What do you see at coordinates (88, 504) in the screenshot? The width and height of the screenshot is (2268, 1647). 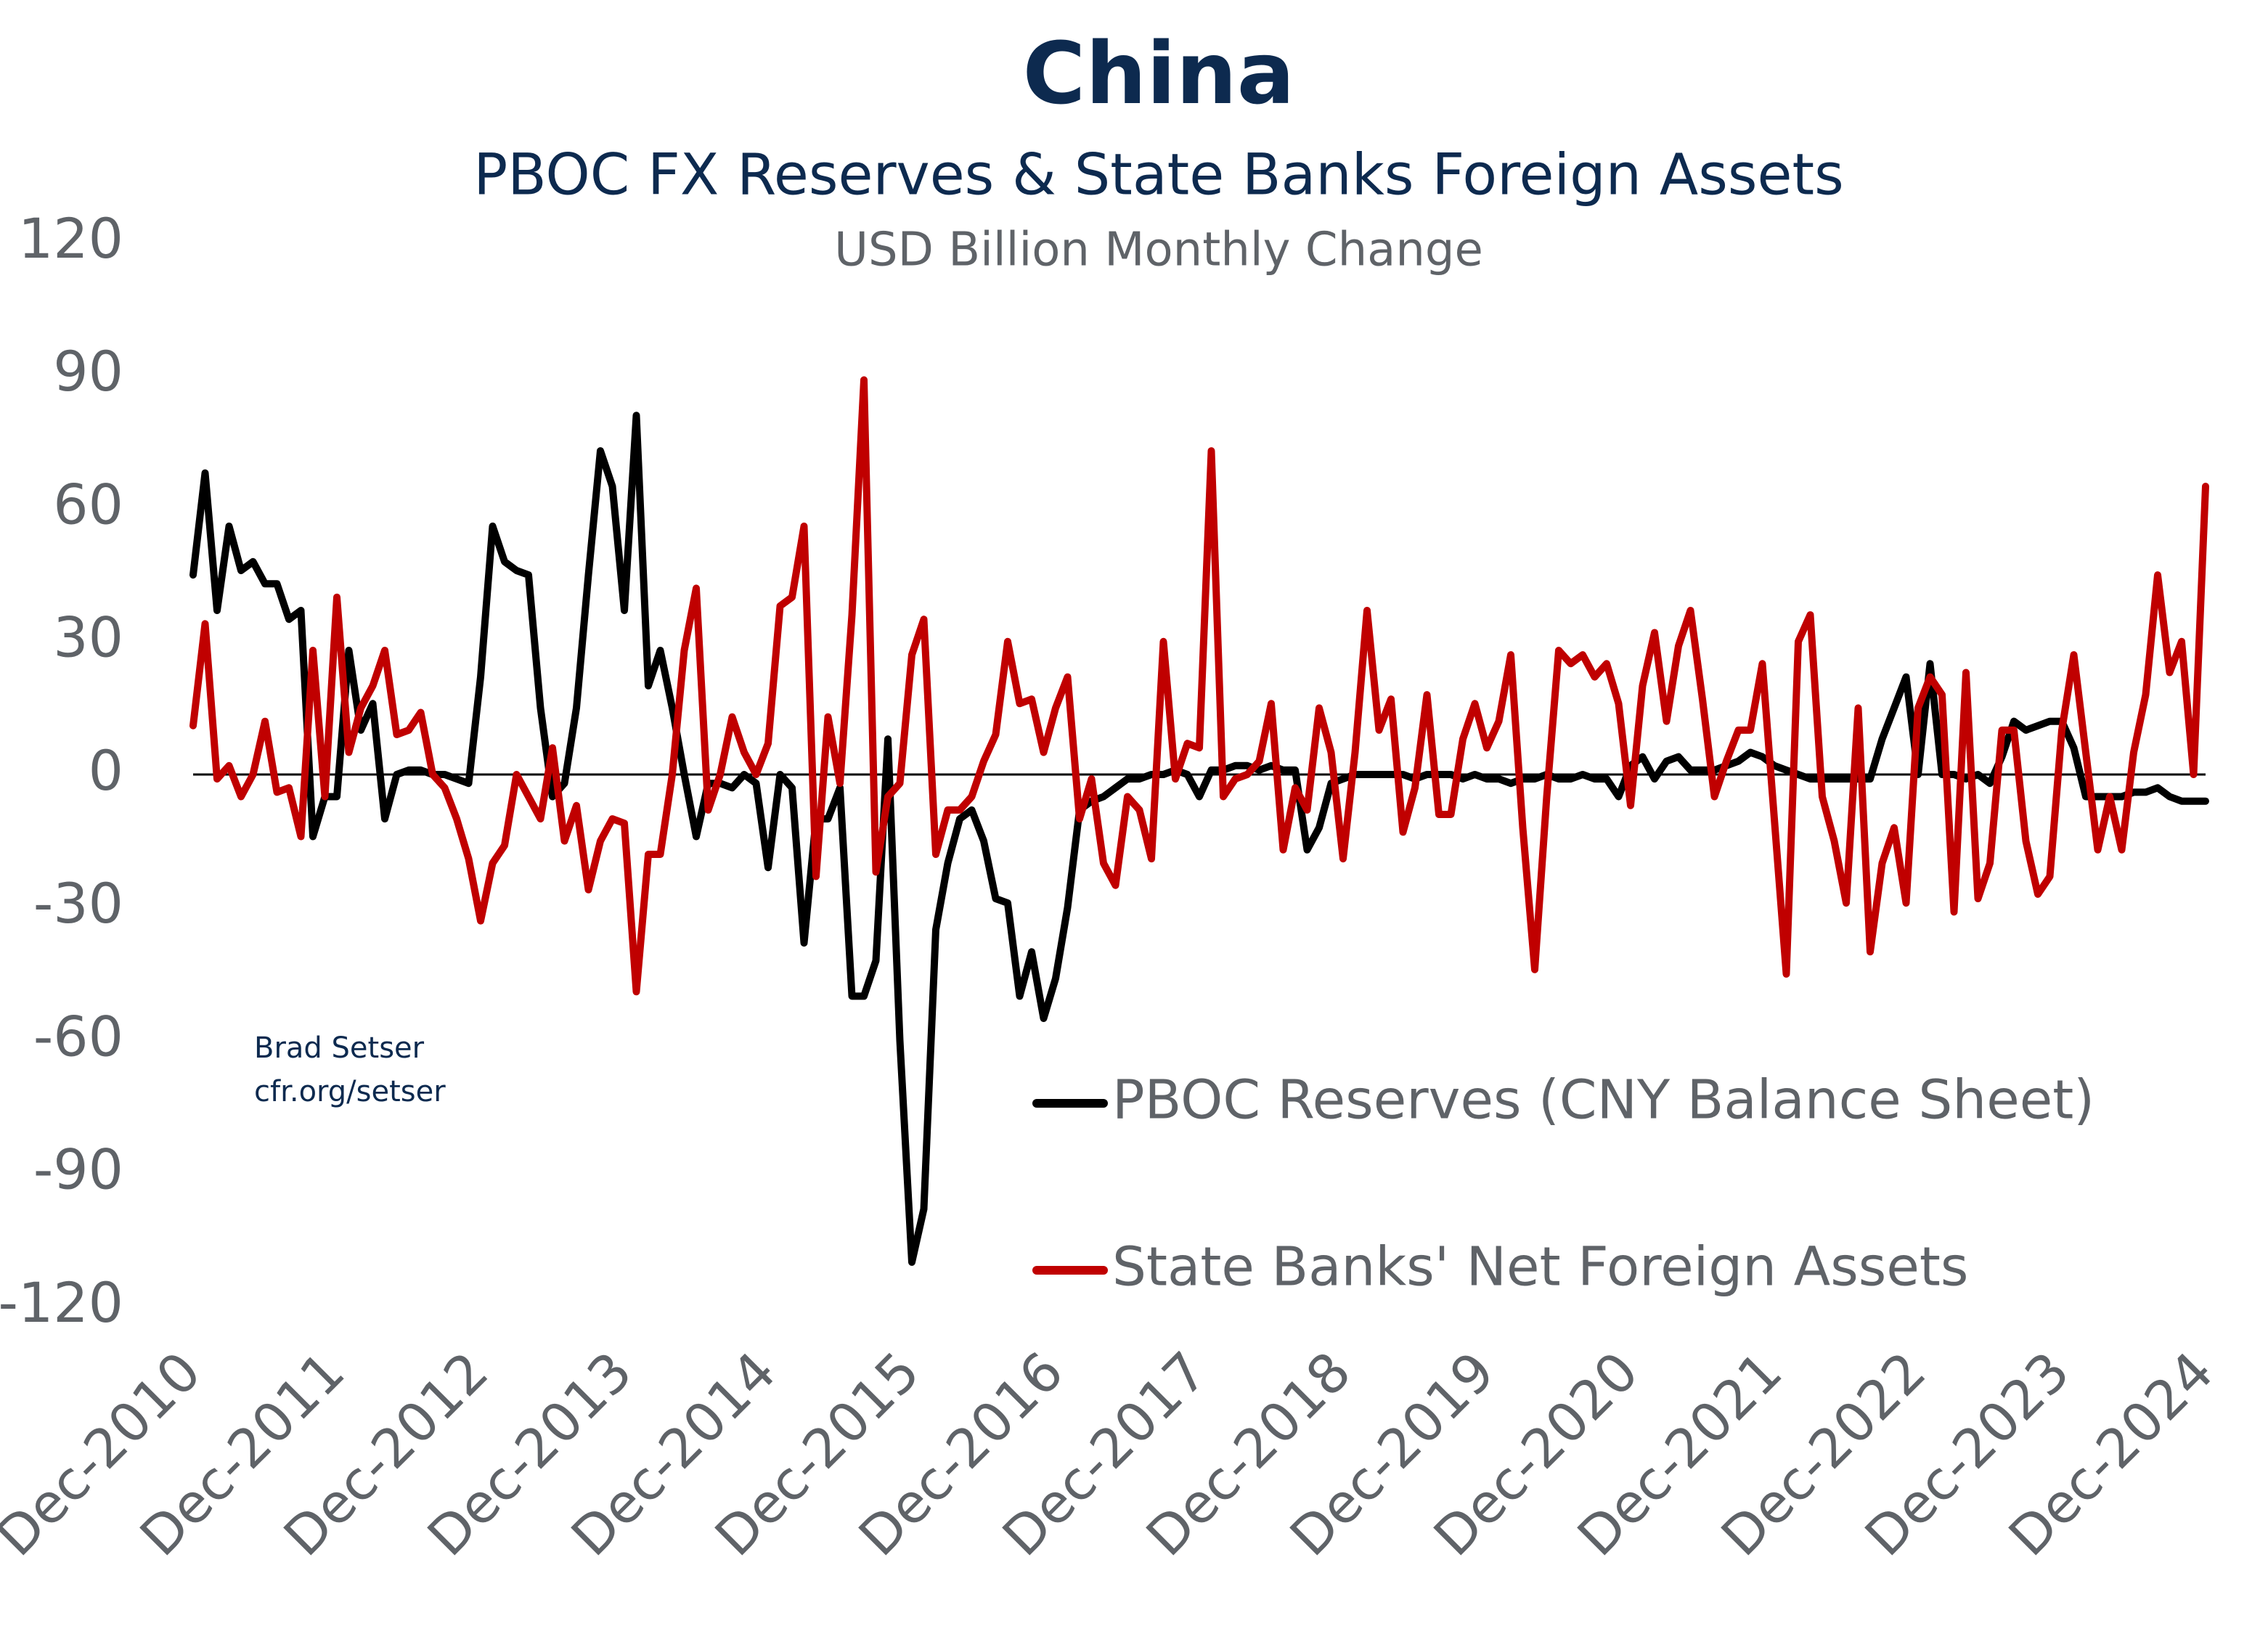 I see `y-tick-label: 60` at bounding box center [88, 504].